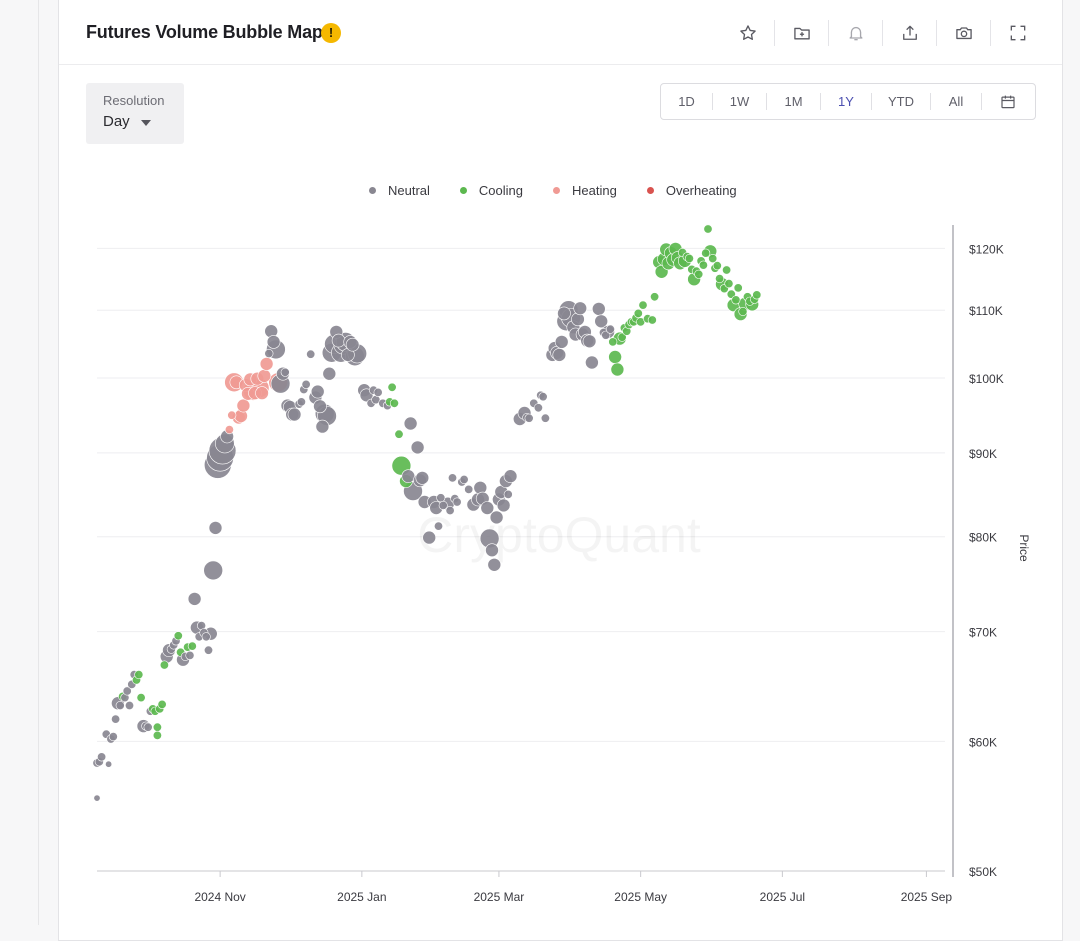  I want to click on period-1m: 1M, so click(793, 101).